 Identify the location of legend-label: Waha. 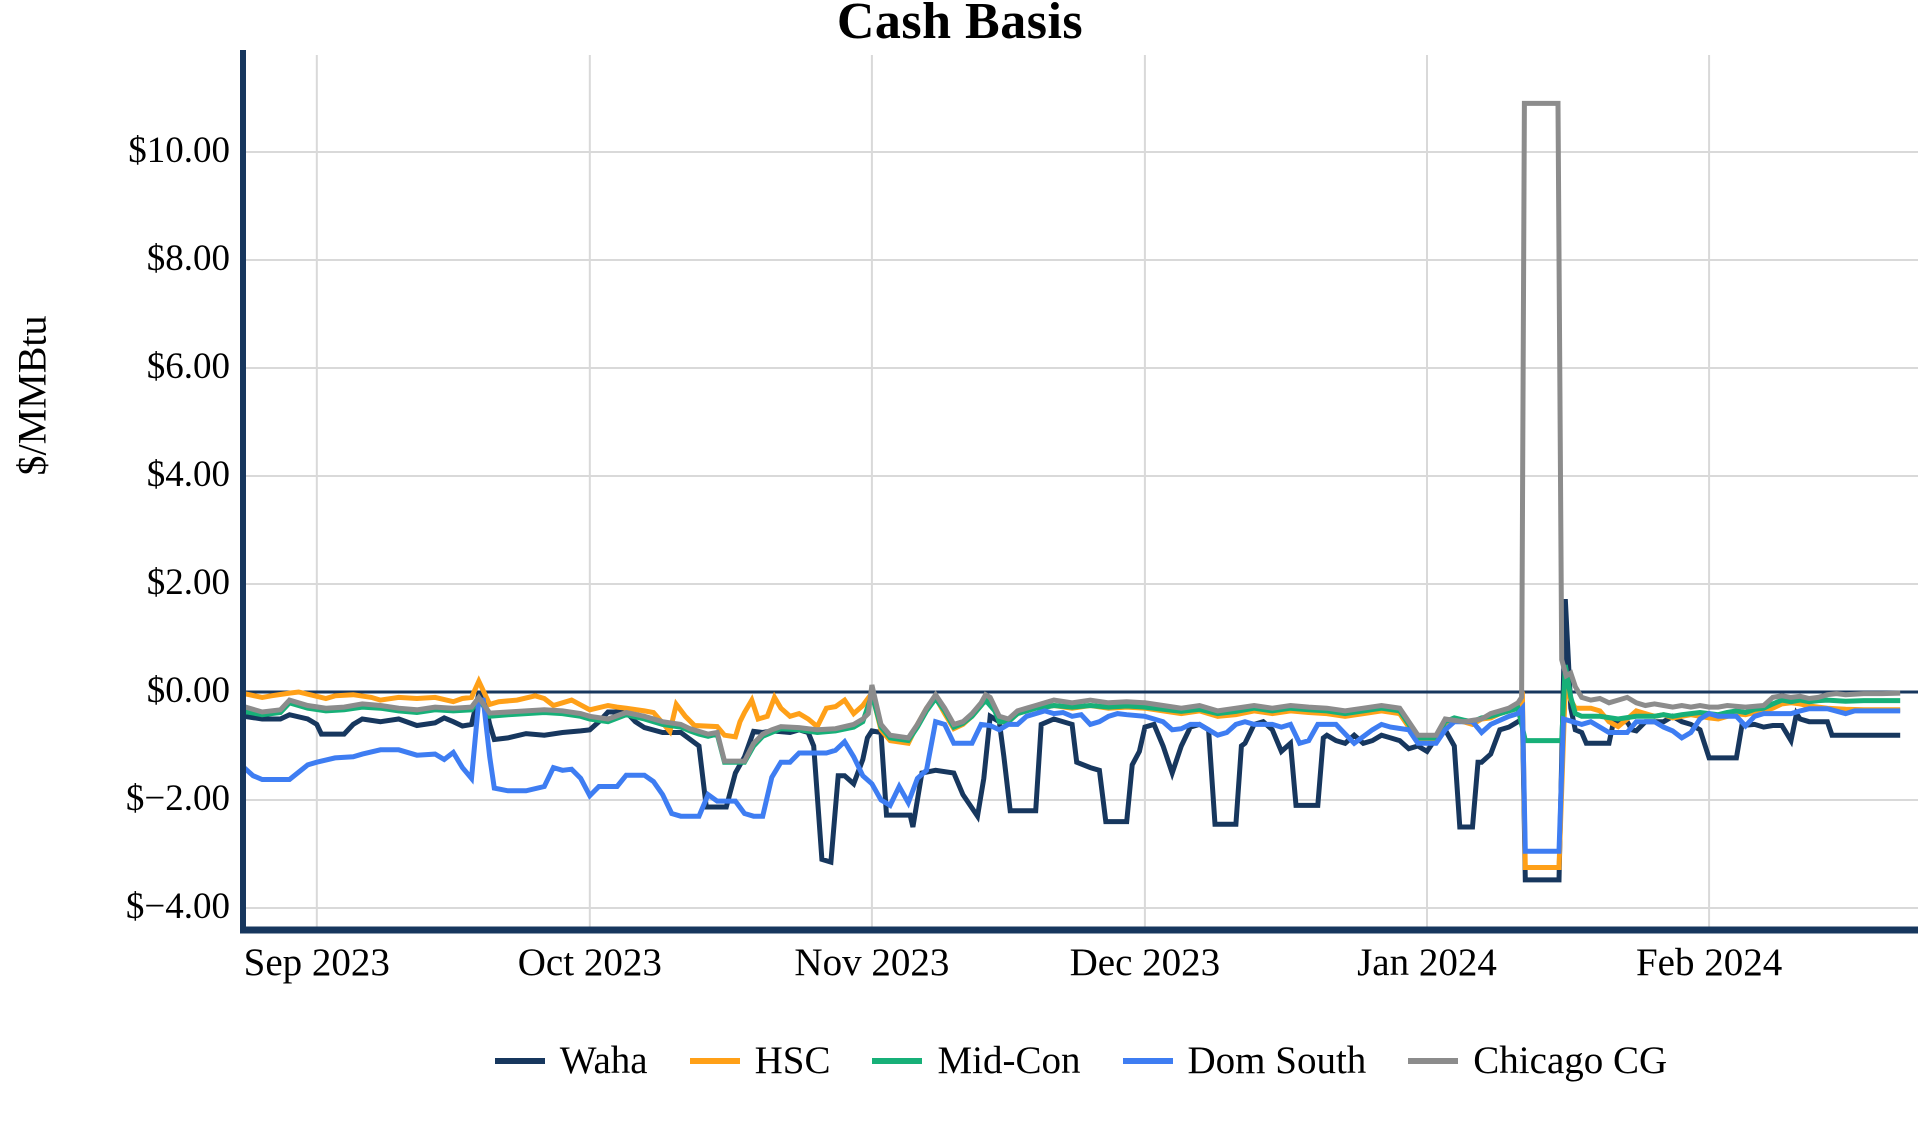
(603, 1060).